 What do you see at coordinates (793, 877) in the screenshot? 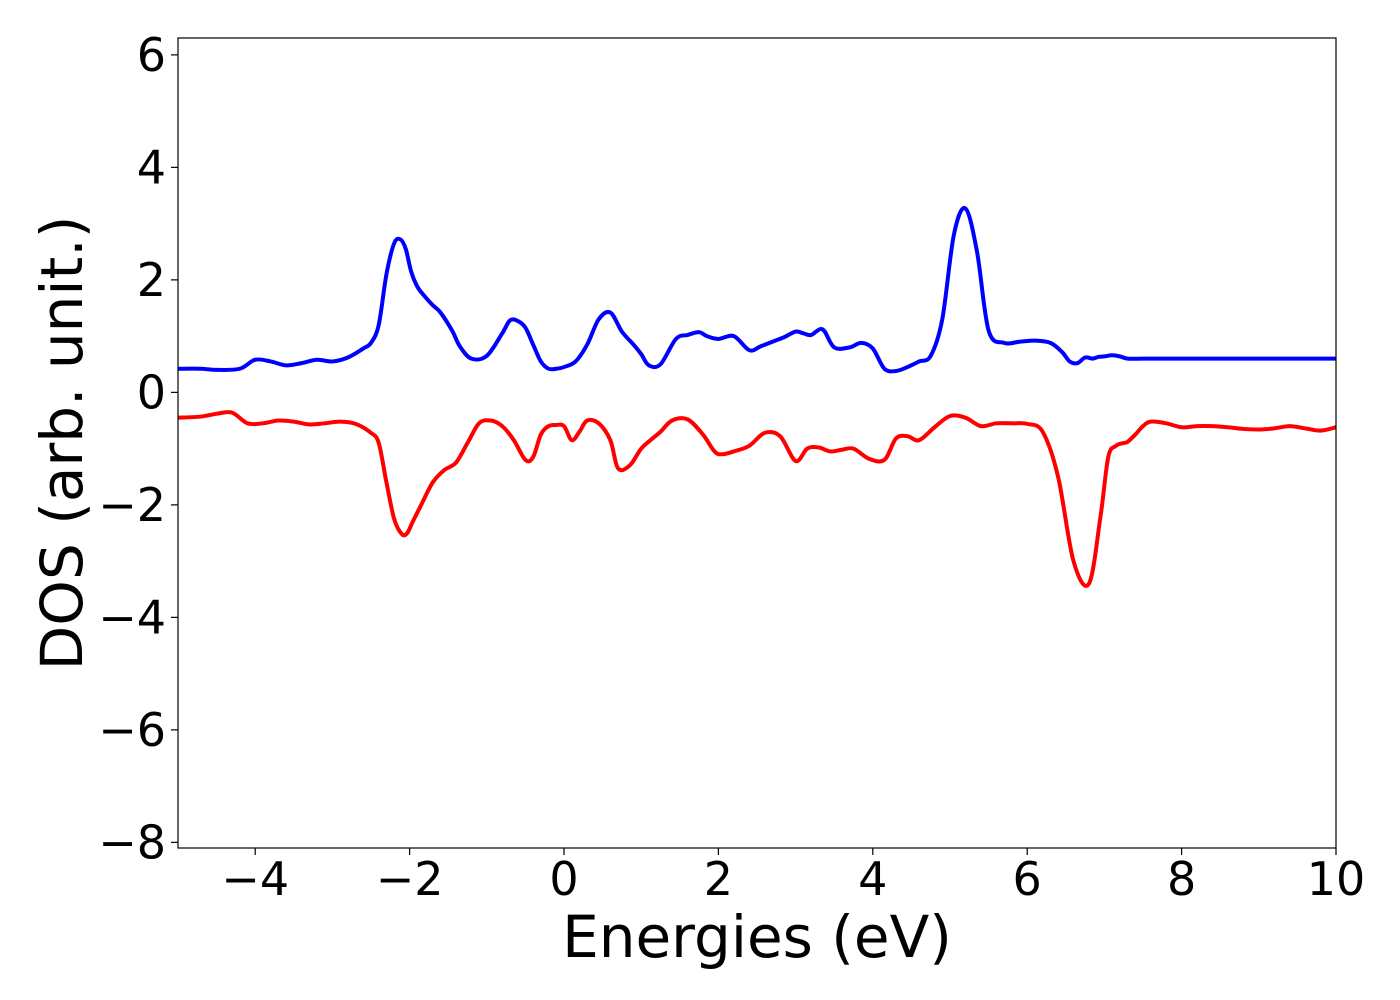
I see `x-axis-ticks: −4 −2 0 2 4 6 8 10` at bounding box center [793, 877].